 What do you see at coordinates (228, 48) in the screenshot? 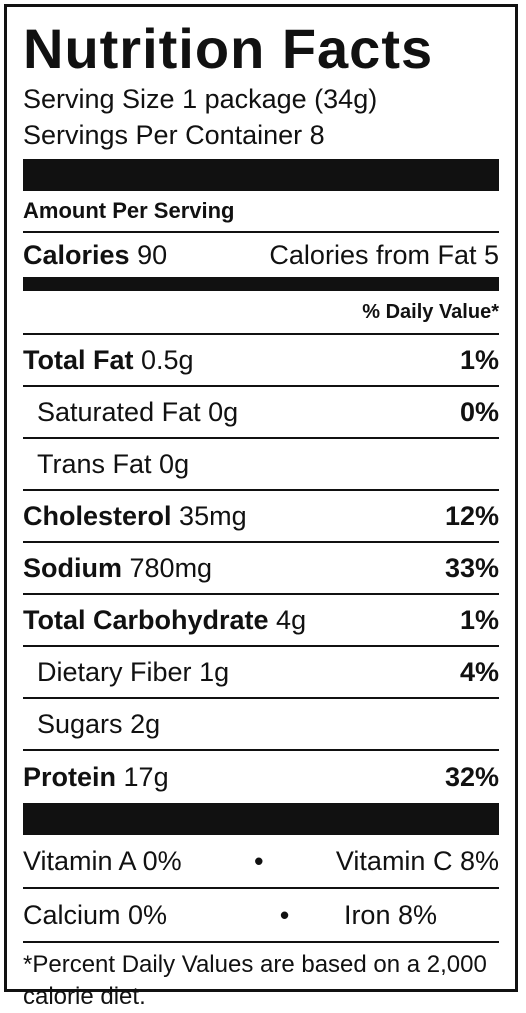
I see `label-title: Nutrition Facts` at bounding box center [228, 48].